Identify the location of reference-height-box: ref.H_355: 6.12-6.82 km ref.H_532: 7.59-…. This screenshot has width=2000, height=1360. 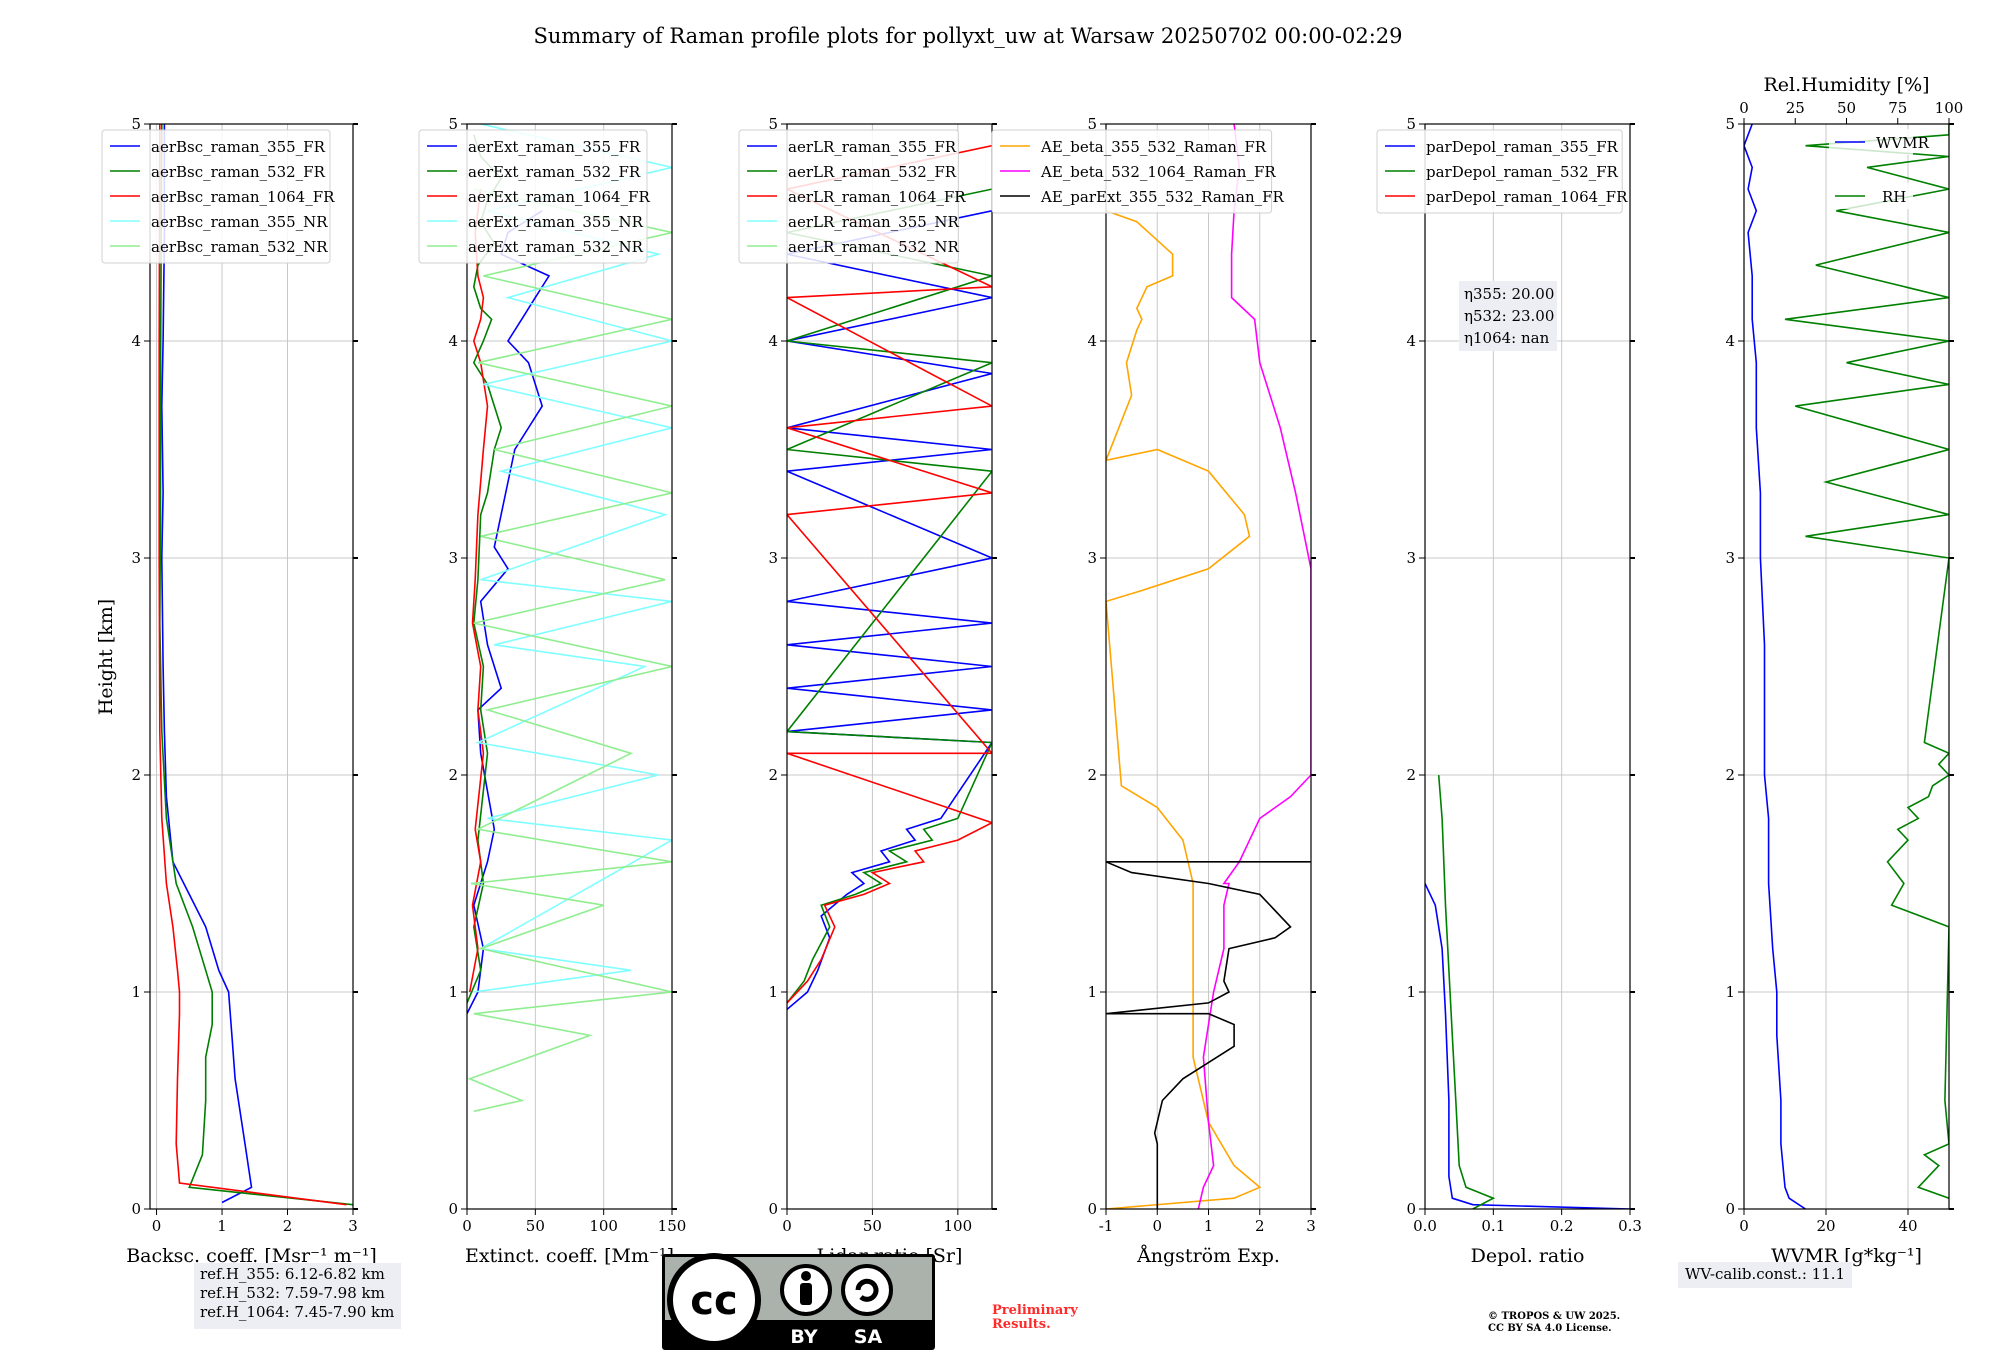
(297, 1296).